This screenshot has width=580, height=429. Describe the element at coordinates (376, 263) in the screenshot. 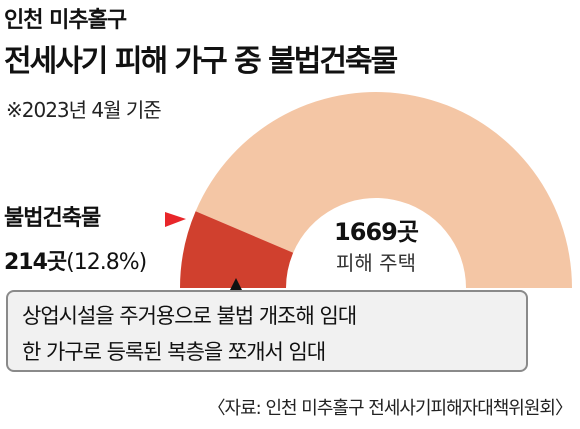

I see `total-name-label: 피해 주택` at that location.